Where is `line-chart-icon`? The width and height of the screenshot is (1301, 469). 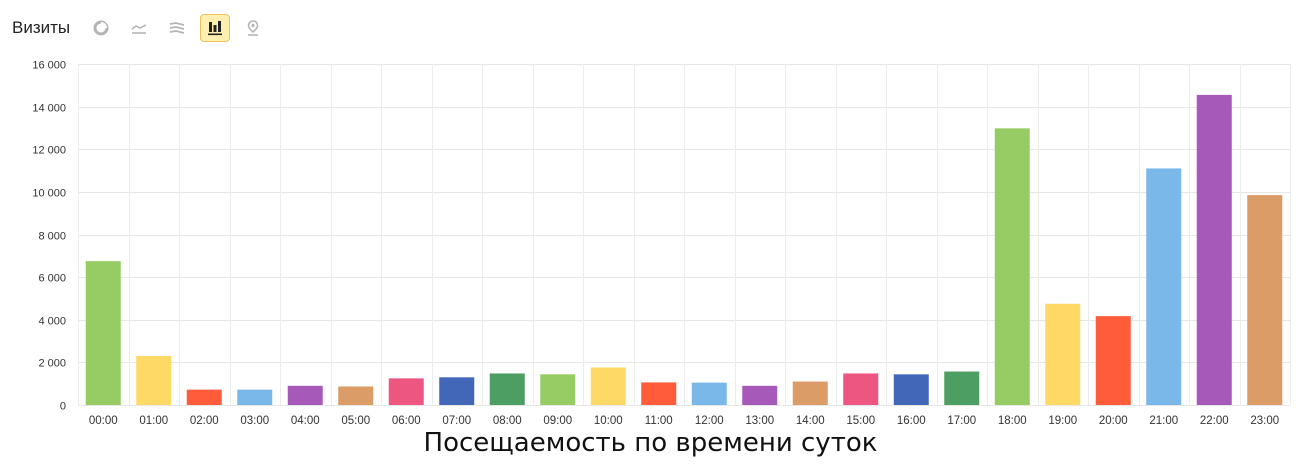
line-chart-icon is located at coordinates (139, 29).